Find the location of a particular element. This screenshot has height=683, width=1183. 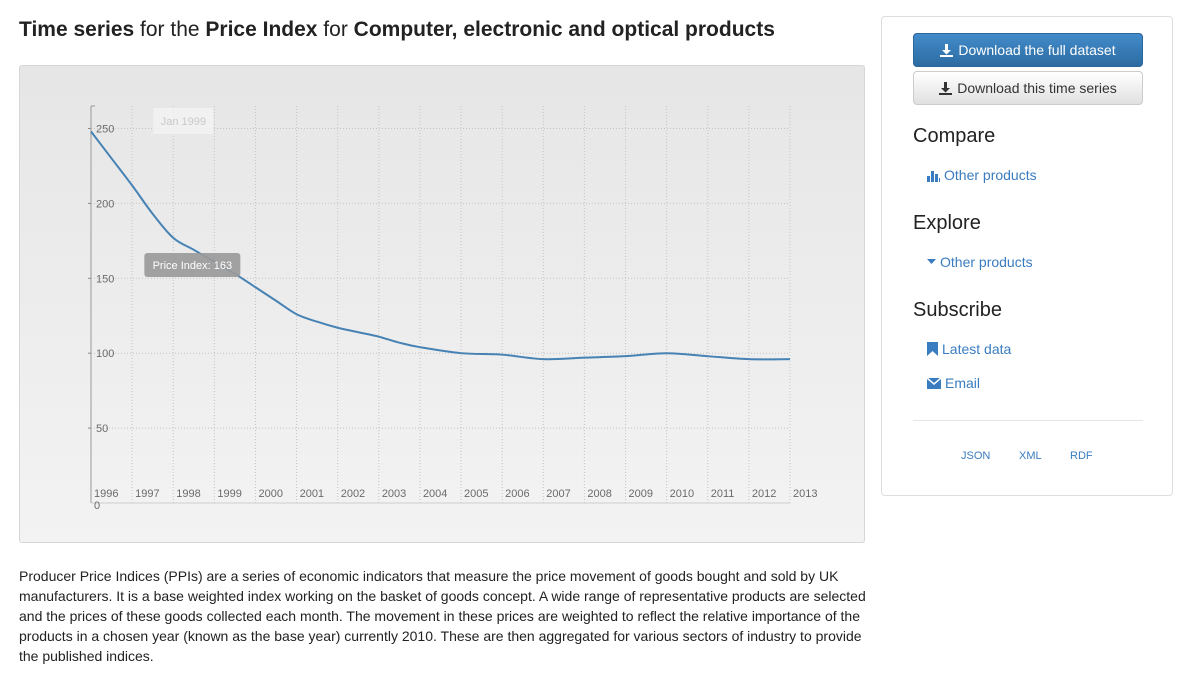

explore-link-label: Other products is located at coordinates (986, 262).